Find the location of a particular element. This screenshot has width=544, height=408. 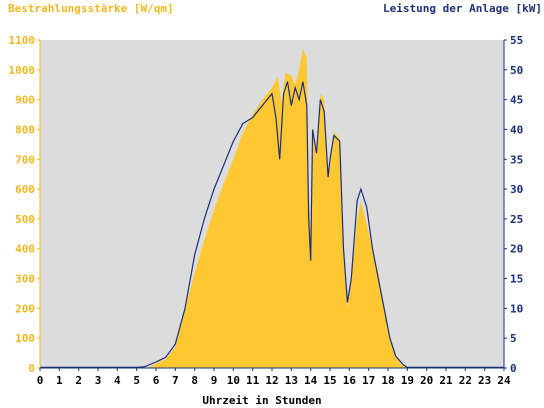

left-tick-label: 0 is located at coordinates (31, 368).